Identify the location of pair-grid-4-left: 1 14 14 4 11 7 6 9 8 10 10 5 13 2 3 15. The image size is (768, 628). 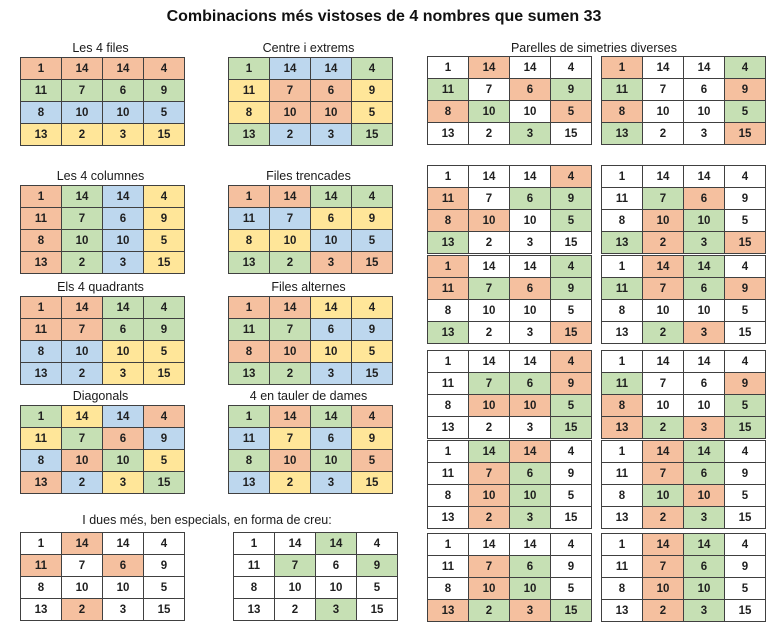
(509, 394).